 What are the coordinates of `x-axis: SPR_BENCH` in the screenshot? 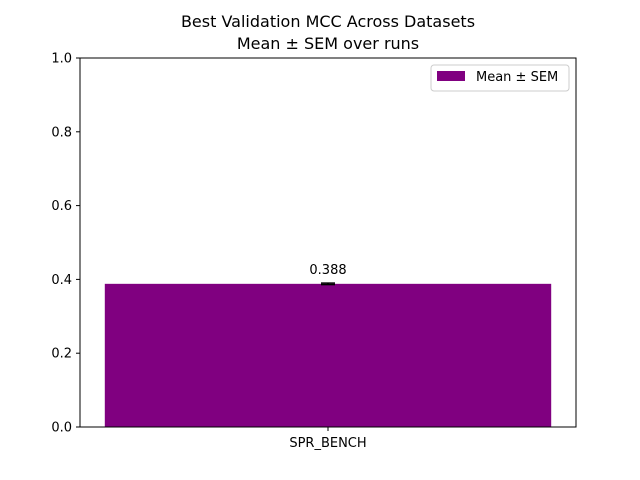 It's located at (328, 439).